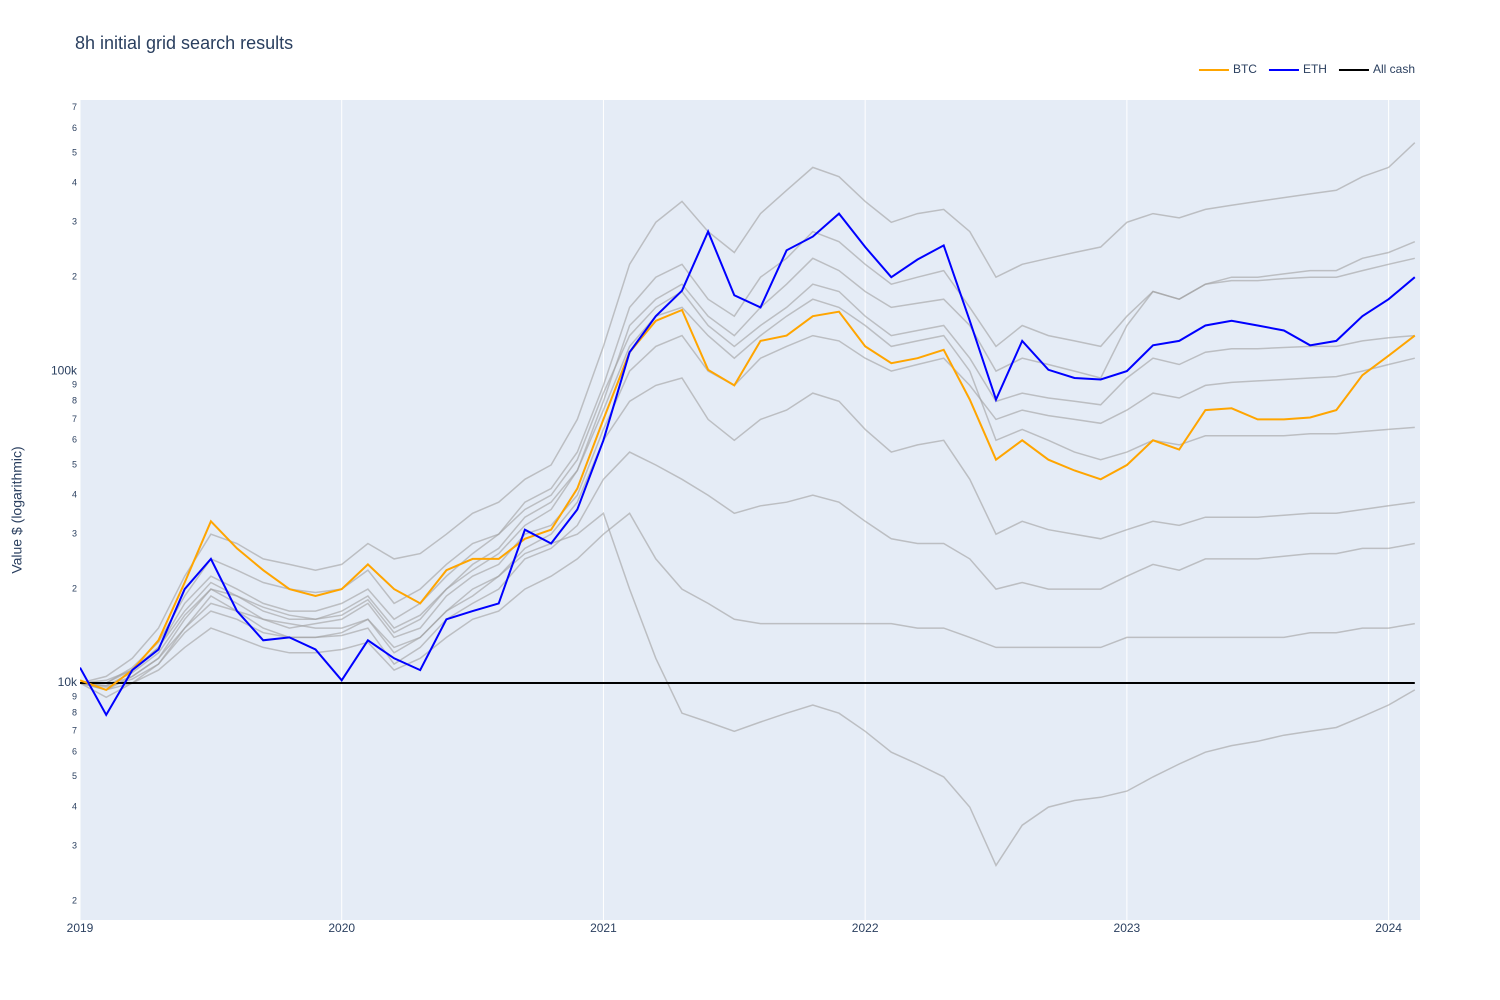 This screenshot has height=1000, width=1500. What do you see at coordinates (1245, 69) in the screenshot?
I see `legend-label: BTC` at bounding box center [1245, 69].